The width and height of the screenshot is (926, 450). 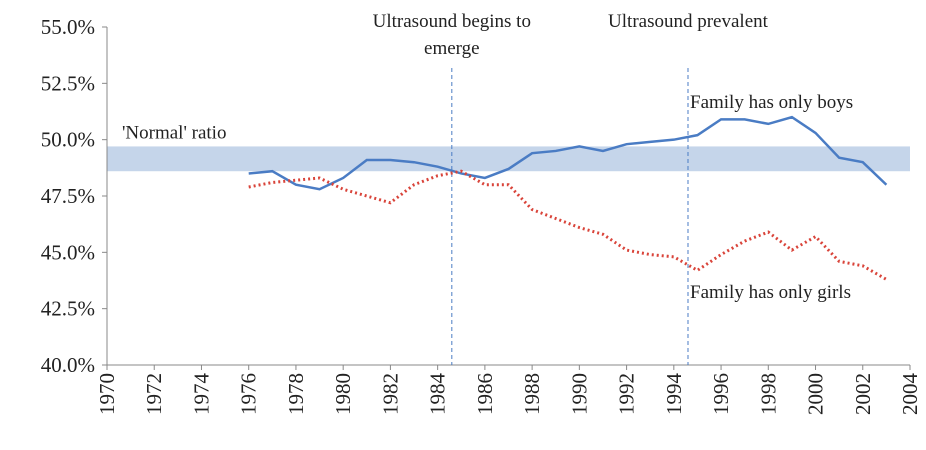 I want to click on x-tick-label: 2000, so click(x=816, y=394).